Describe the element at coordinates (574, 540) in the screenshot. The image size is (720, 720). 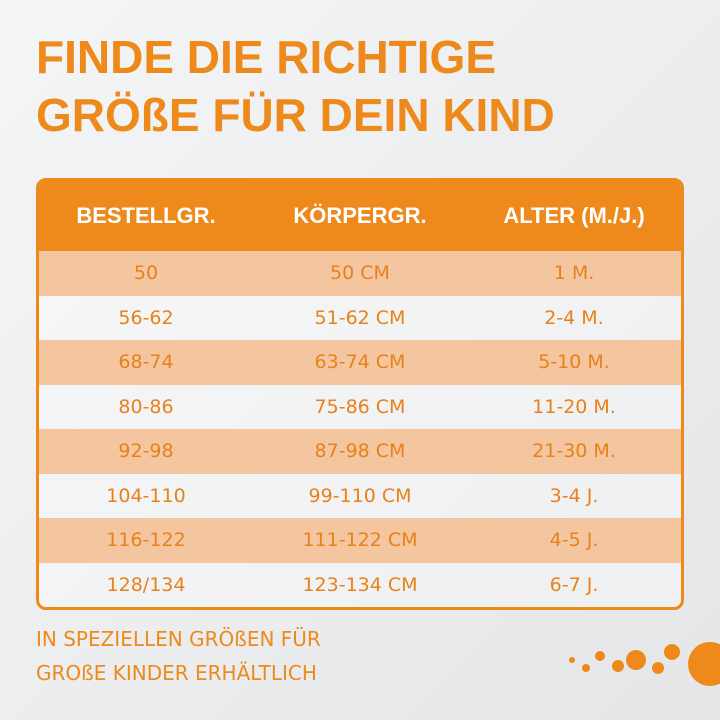
I see `table-cell: 4-5 J.` at that location.